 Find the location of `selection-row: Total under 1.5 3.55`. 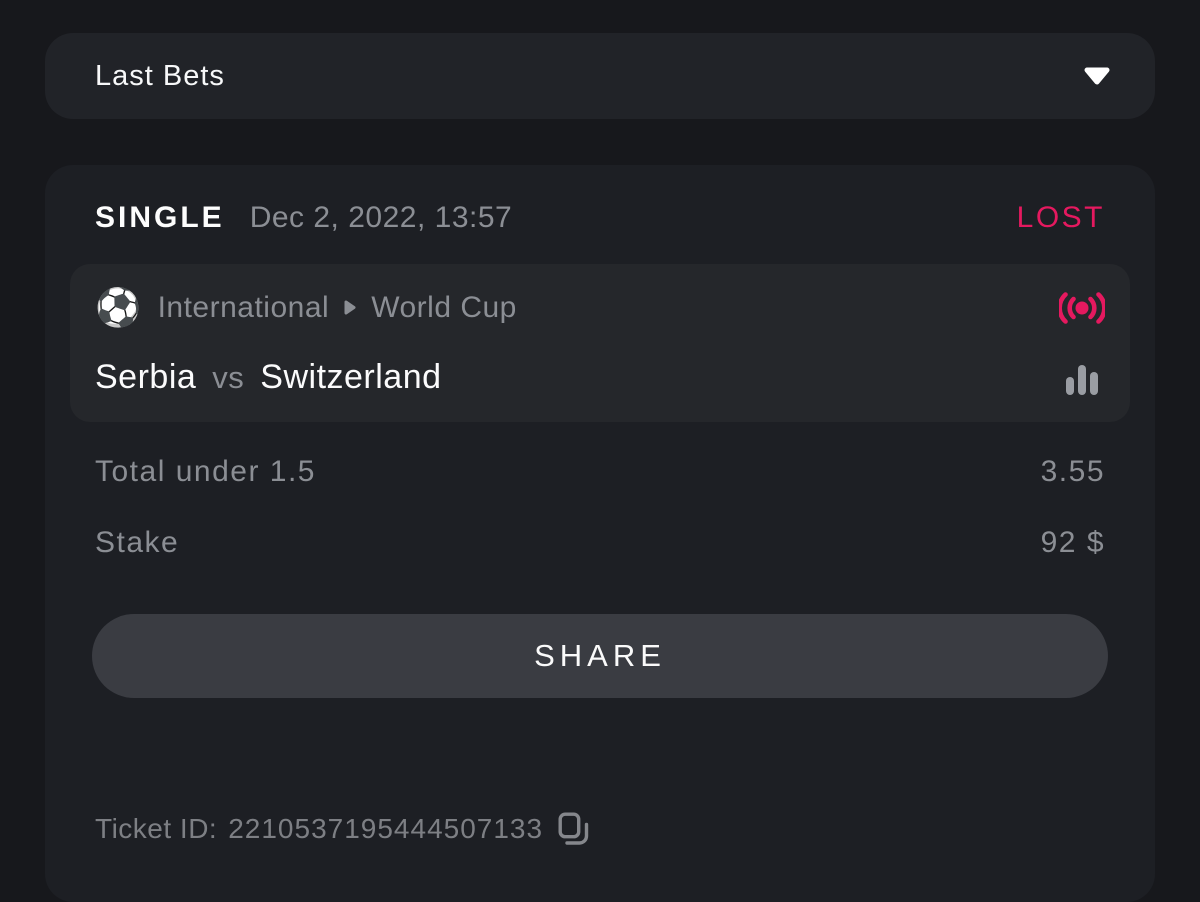

selection-row: Total under 1.5 3.55 is located at coordinates (600, 472).